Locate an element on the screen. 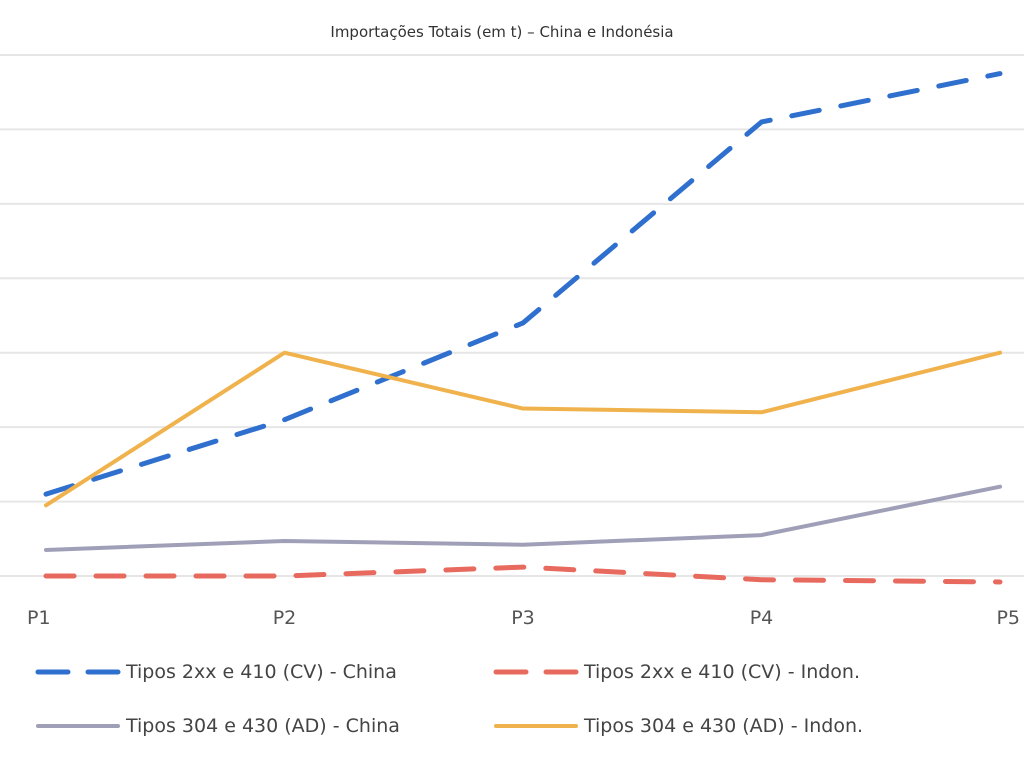  legend-label: Tipos 304 e 430 (AD) - Indon. is located at coordinates (723, 726).